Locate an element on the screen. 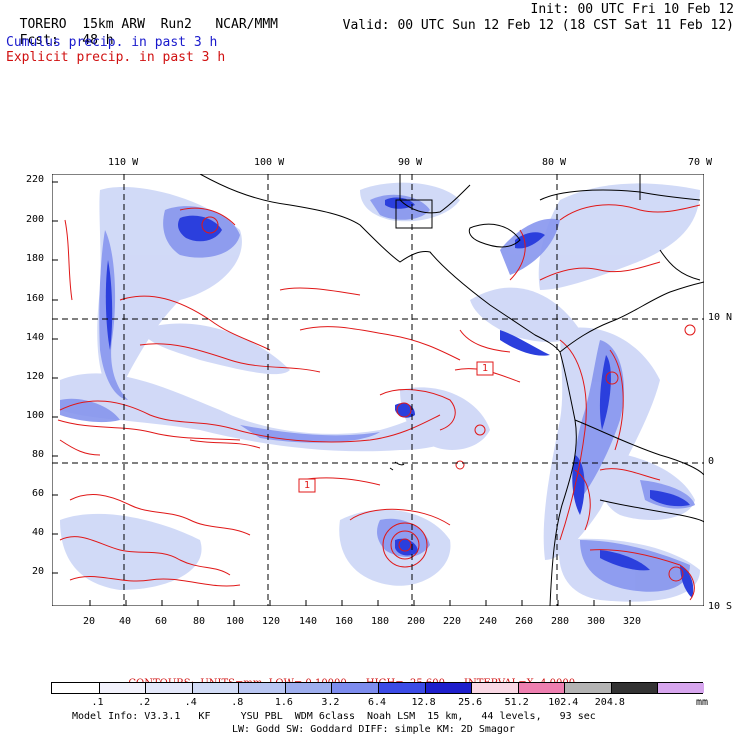  contour-label-2: 1 is located at coordinates (307, 485).